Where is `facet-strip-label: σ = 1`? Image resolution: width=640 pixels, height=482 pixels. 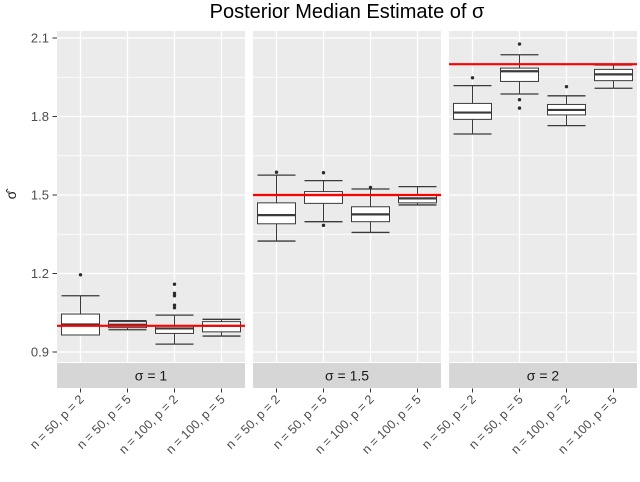
facet-strip-label: σ = 1 is located at coordinates (151, 376).